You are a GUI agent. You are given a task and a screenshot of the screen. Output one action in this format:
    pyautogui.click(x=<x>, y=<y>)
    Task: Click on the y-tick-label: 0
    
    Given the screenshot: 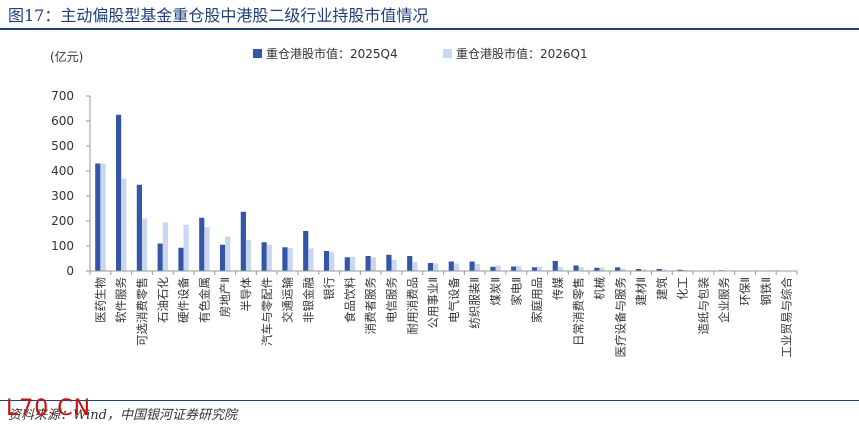 What is the action you would take?
    pyautogui.click(x=70, y=271)
    